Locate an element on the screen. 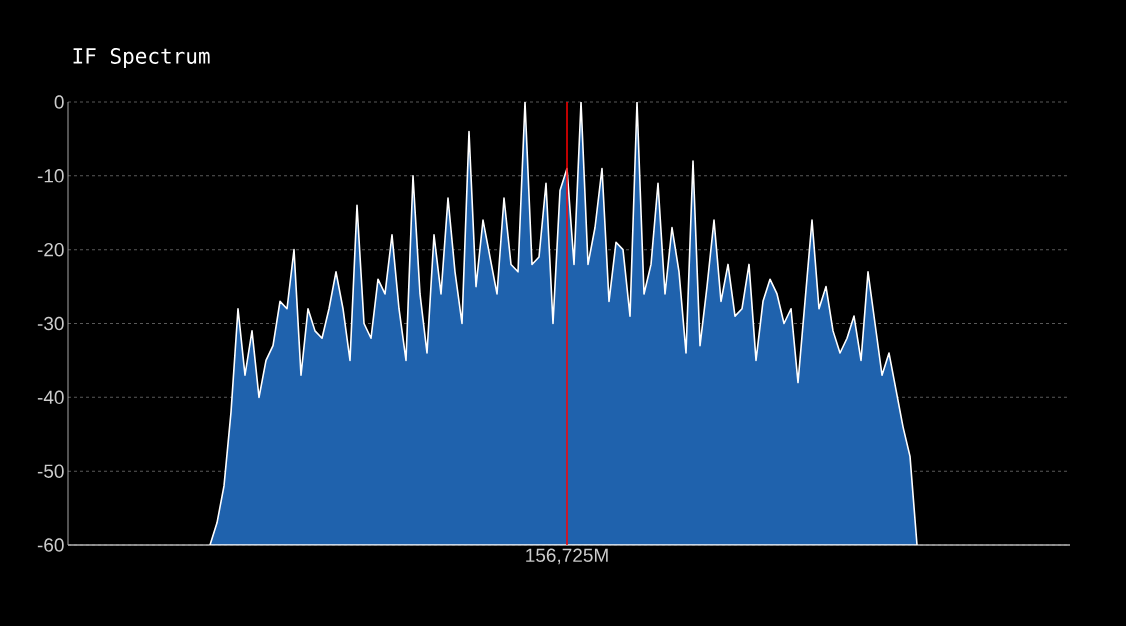  y-tick-label: -60 is located at coordinates (50, 545).